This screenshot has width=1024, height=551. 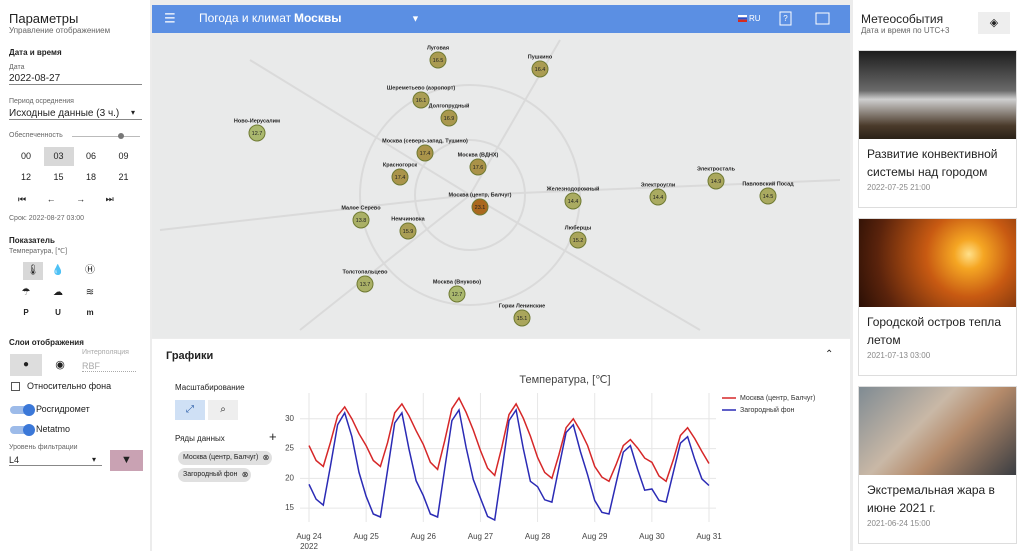 What do you see at coordinates (43, 447) in the screenshot?
I see `field-label: Уровень фильтрации` at bounding box center [43, 447].